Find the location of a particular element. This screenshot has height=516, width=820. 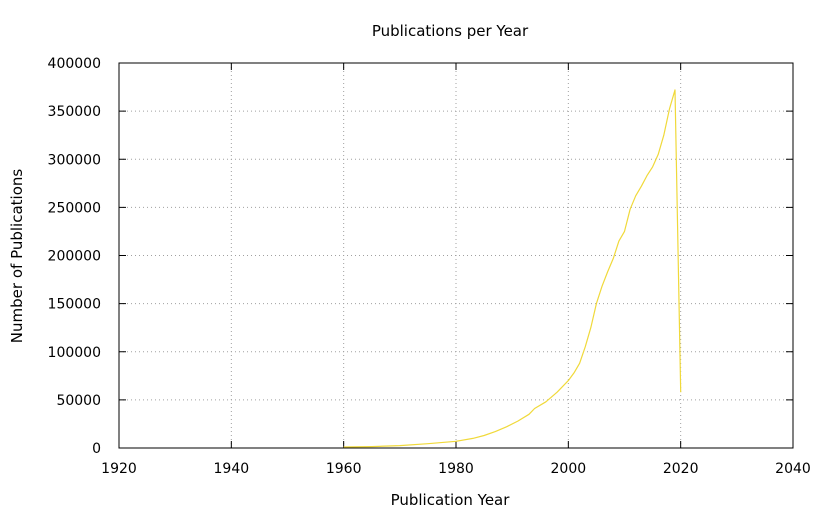

y-tick-label: 250000 is located at coordinates (74, 208).